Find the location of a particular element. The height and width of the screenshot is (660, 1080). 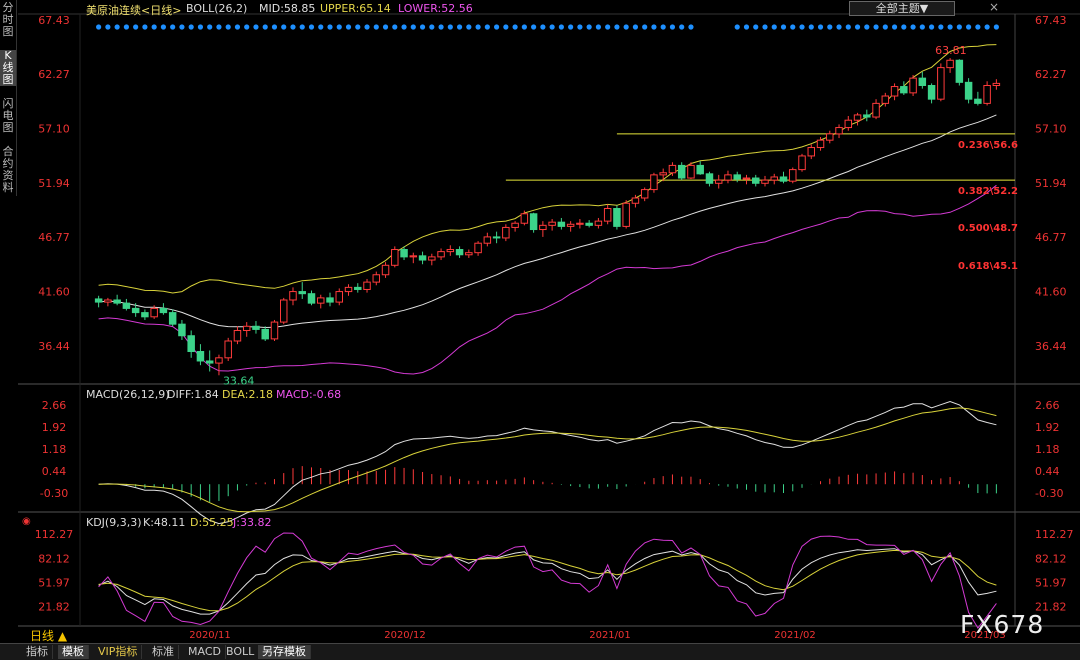

price-tick-label-left: 51.94 is located at coordinates (54, 183).